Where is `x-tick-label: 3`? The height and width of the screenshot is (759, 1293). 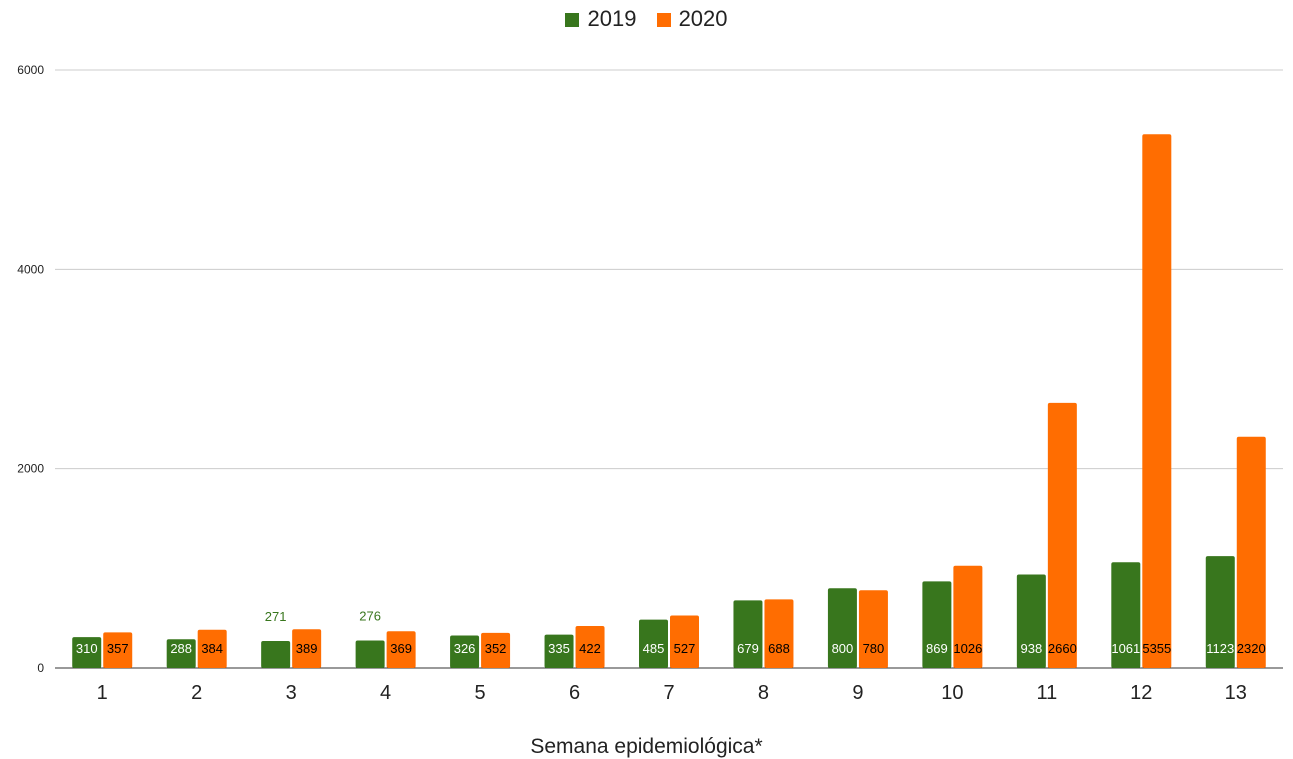 x-tick-label: 3 is located at coordinates (291, 693).